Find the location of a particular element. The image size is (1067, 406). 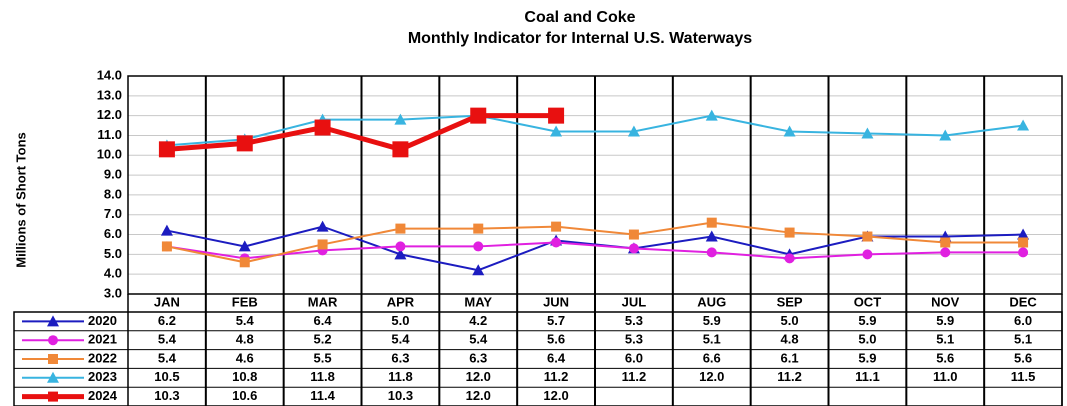

x-tick-label: AUG is located at coordinates (711, 301).